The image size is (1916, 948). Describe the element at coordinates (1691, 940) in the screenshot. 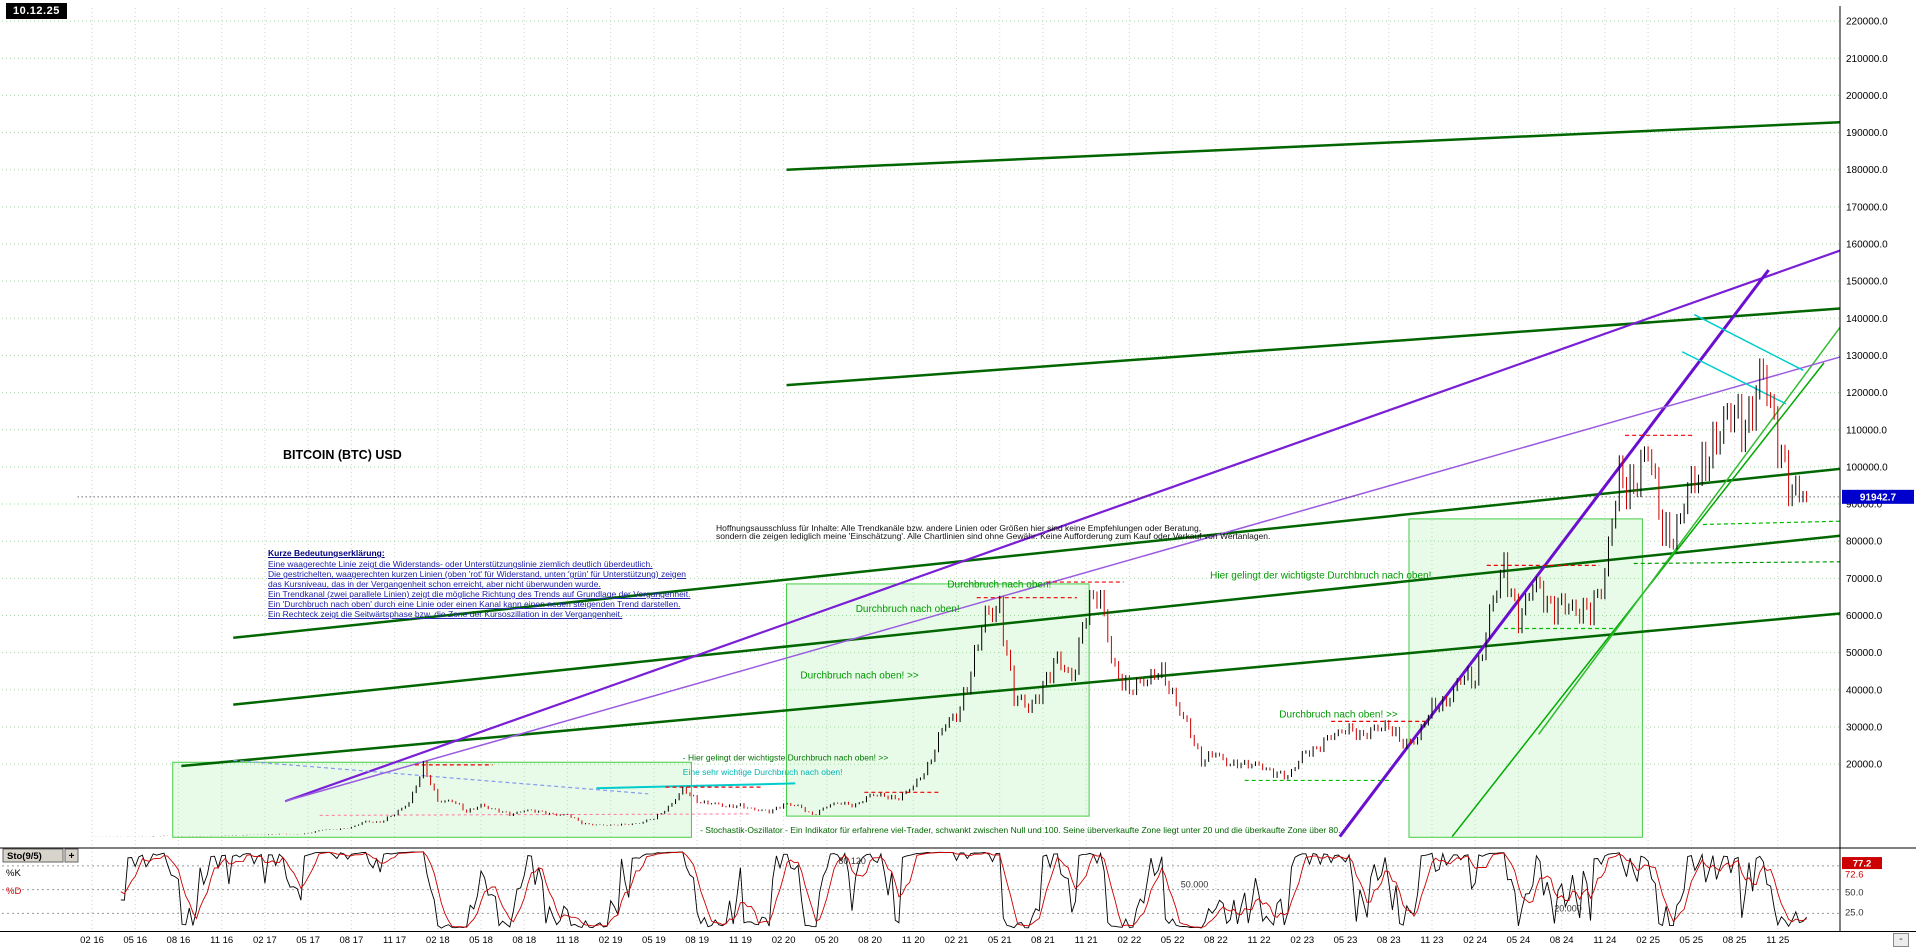

I see `x-axis-tick: 05 25` at that location.